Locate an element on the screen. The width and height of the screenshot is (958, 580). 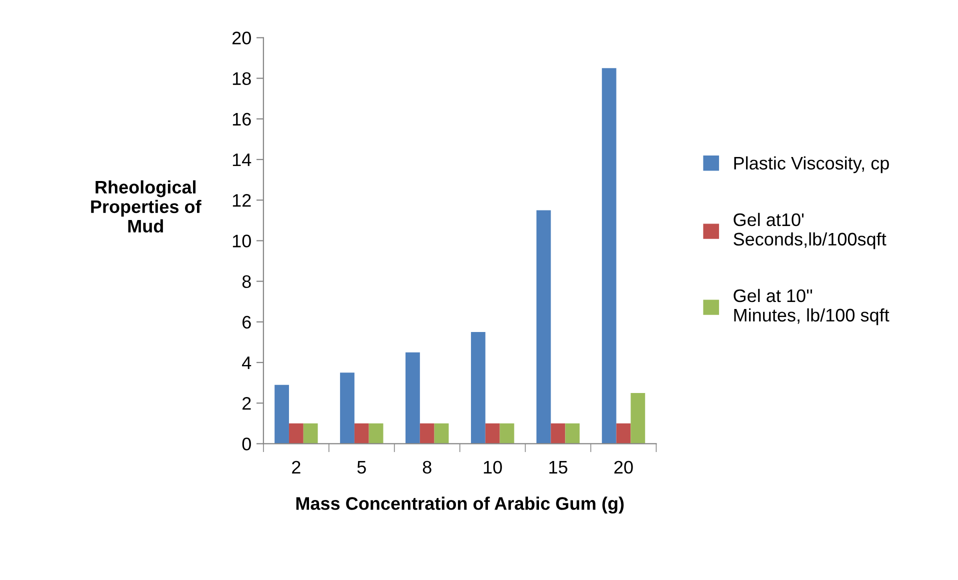
y-tick-label: 20 is located at coordinates (241, 38).